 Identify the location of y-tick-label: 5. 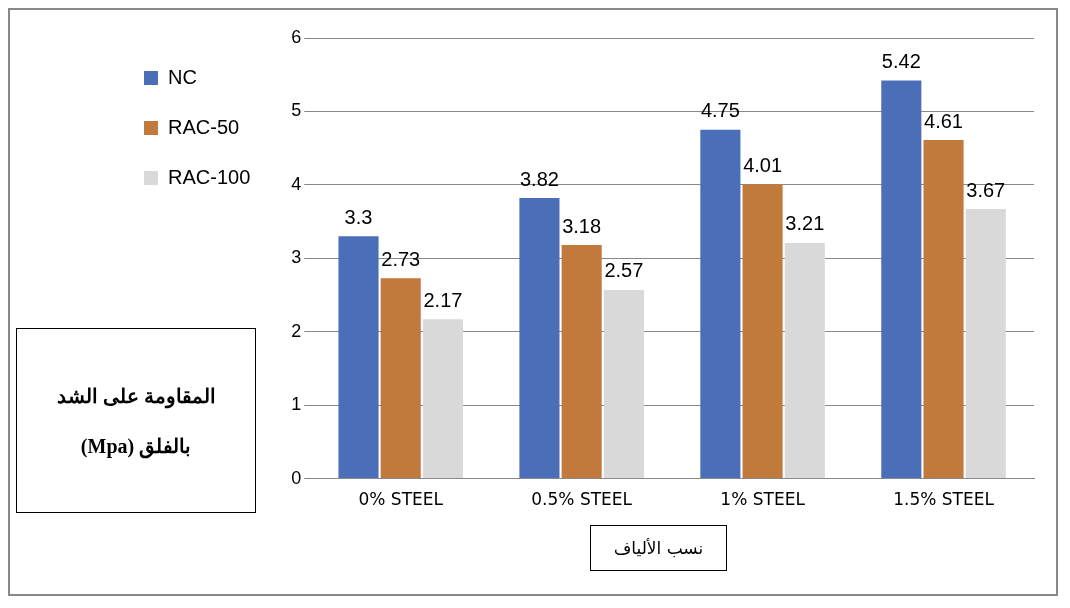
(296, 110).